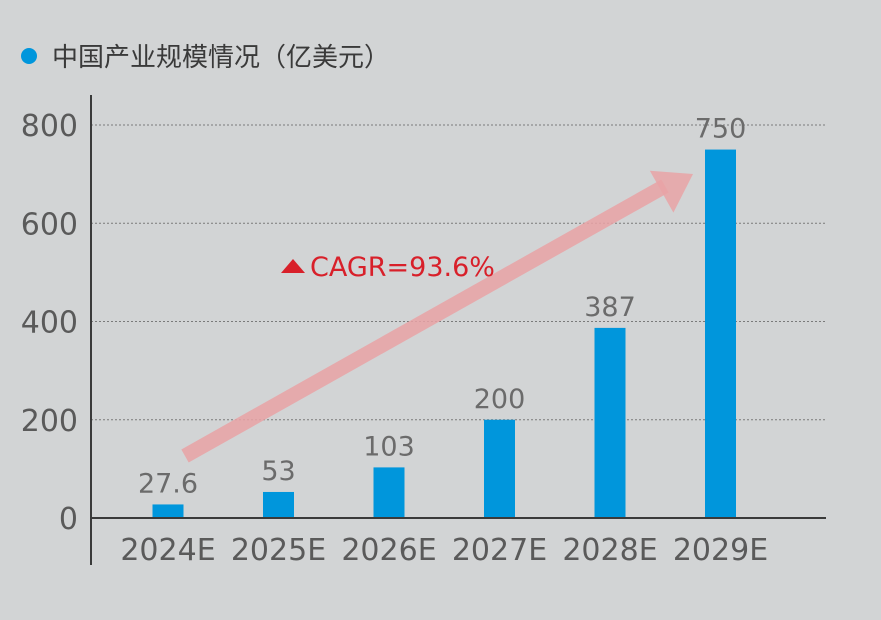 This screenshot has height=620, width=881. I want to click on y-tick-label: 200, so click(49, 421).